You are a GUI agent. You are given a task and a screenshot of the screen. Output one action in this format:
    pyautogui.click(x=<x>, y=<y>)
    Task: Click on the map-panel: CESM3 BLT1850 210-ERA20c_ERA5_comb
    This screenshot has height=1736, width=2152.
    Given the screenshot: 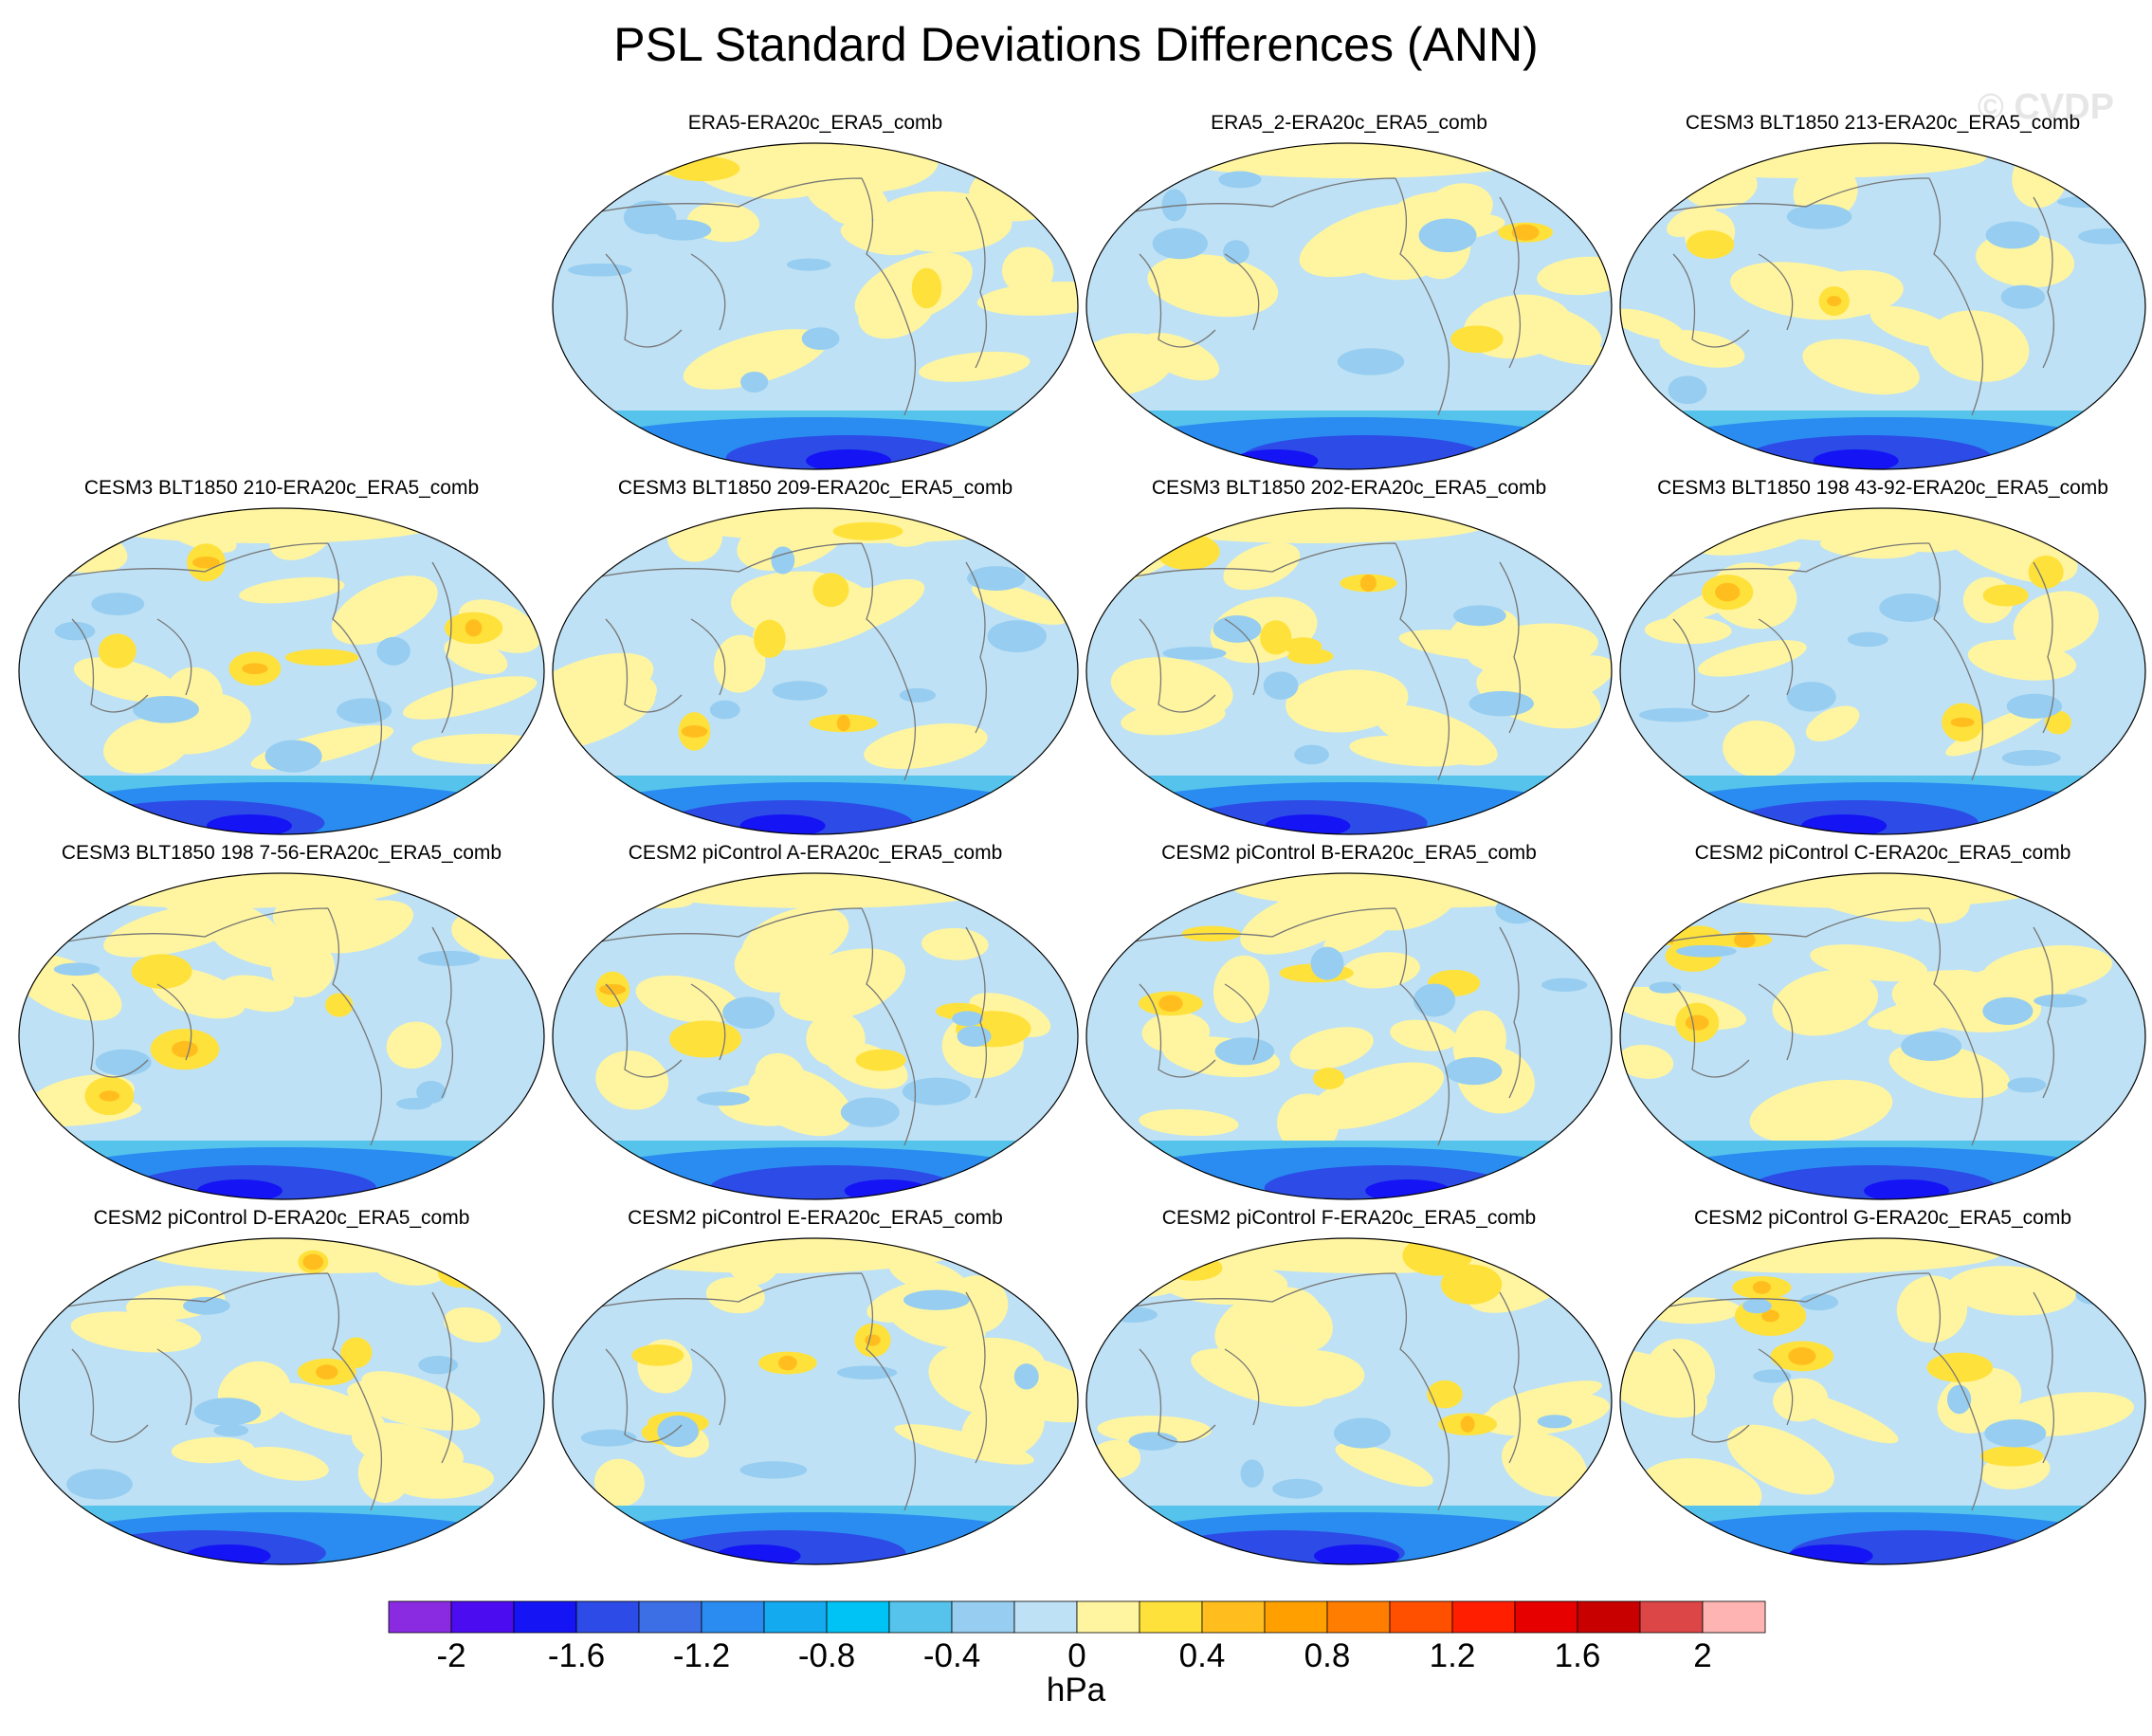 What is the action you would take?
    pyautogui.click(x=282, y=660)
    